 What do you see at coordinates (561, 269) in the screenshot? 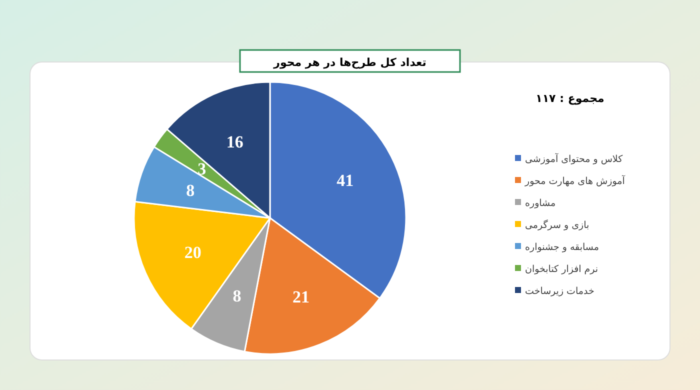
I see `legend-label: نرم افزار کتابخوان` at bounding box center [561, 269].